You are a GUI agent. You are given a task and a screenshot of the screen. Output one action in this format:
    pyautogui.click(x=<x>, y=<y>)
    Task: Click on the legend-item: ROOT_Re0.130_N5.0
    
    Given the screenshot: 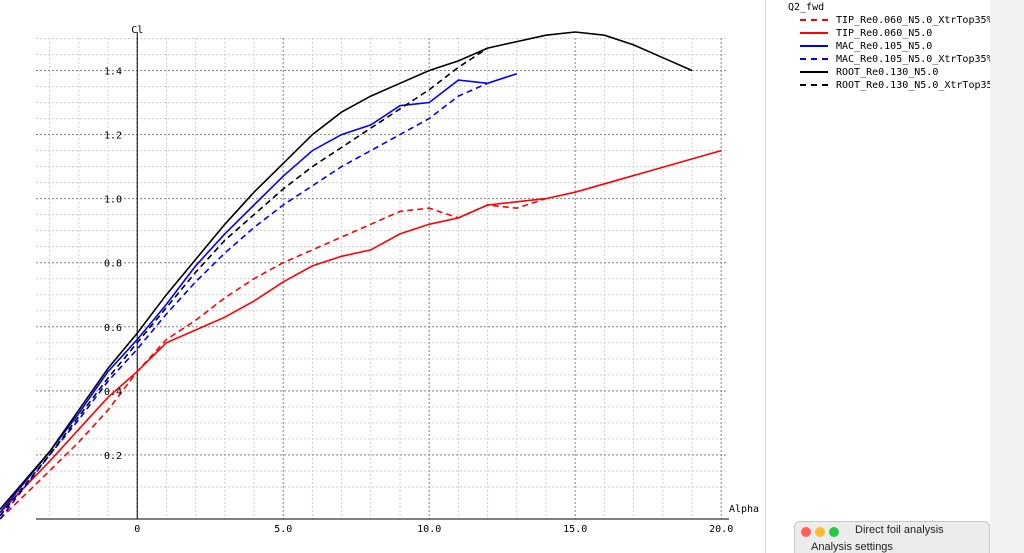 What is the action you would take?
    pyautogui.click(x=869, y=72)
    